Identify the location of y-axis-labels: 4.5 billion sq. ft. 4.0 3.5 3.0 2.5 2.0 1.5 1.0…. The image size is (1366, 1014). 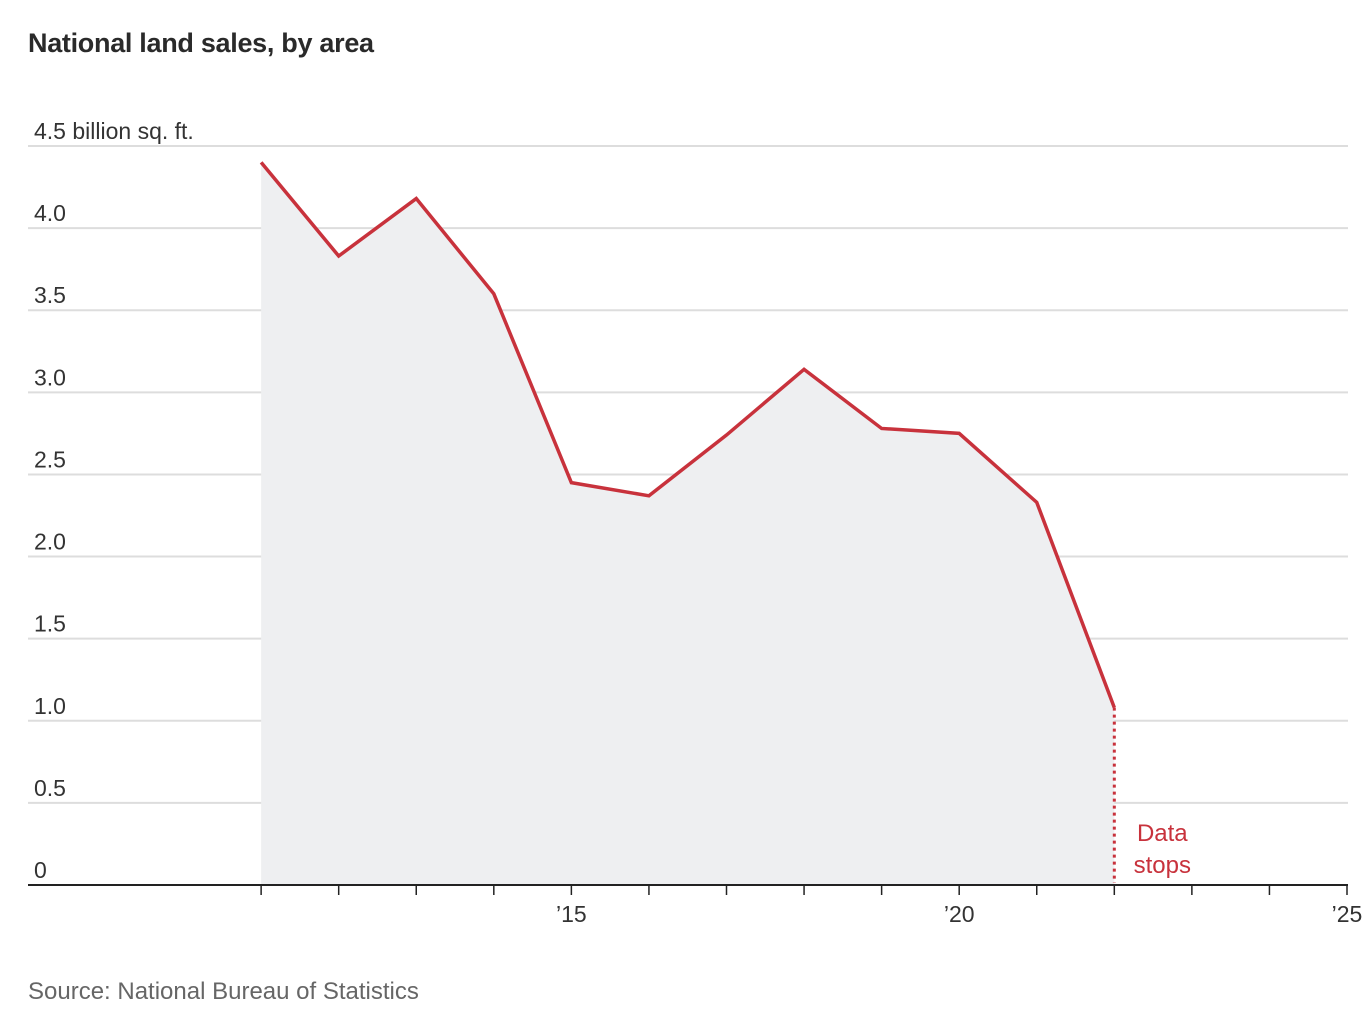
(114, 500).